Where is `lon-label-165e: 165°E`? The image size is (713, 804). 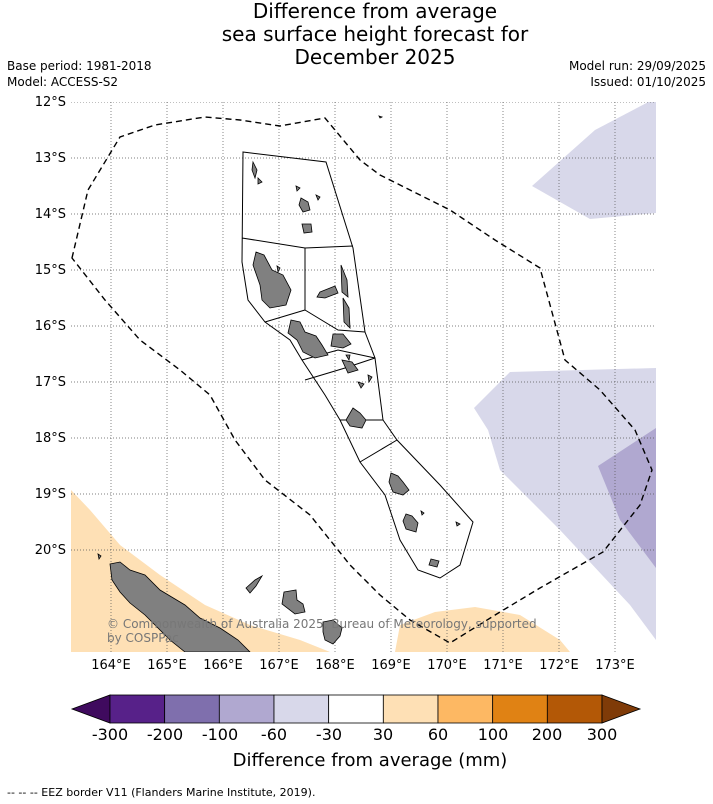 lon-label-165e: 165°E is located at coordinates (167, 665).